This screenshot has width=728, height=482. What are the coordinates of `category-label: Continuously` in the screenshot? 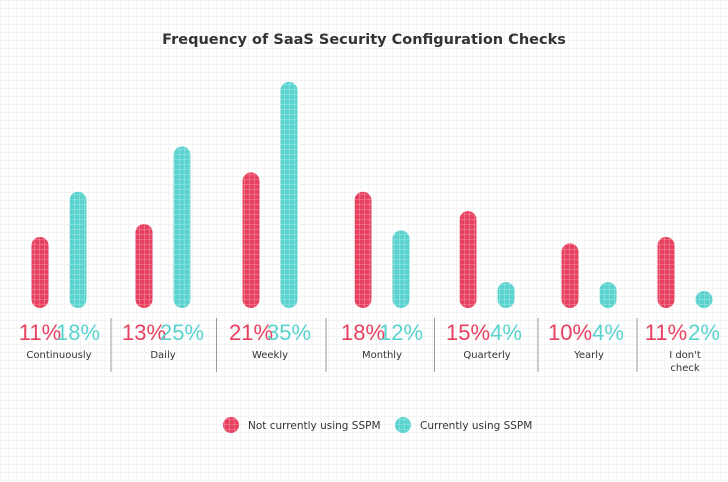 It's located at (58, 355).